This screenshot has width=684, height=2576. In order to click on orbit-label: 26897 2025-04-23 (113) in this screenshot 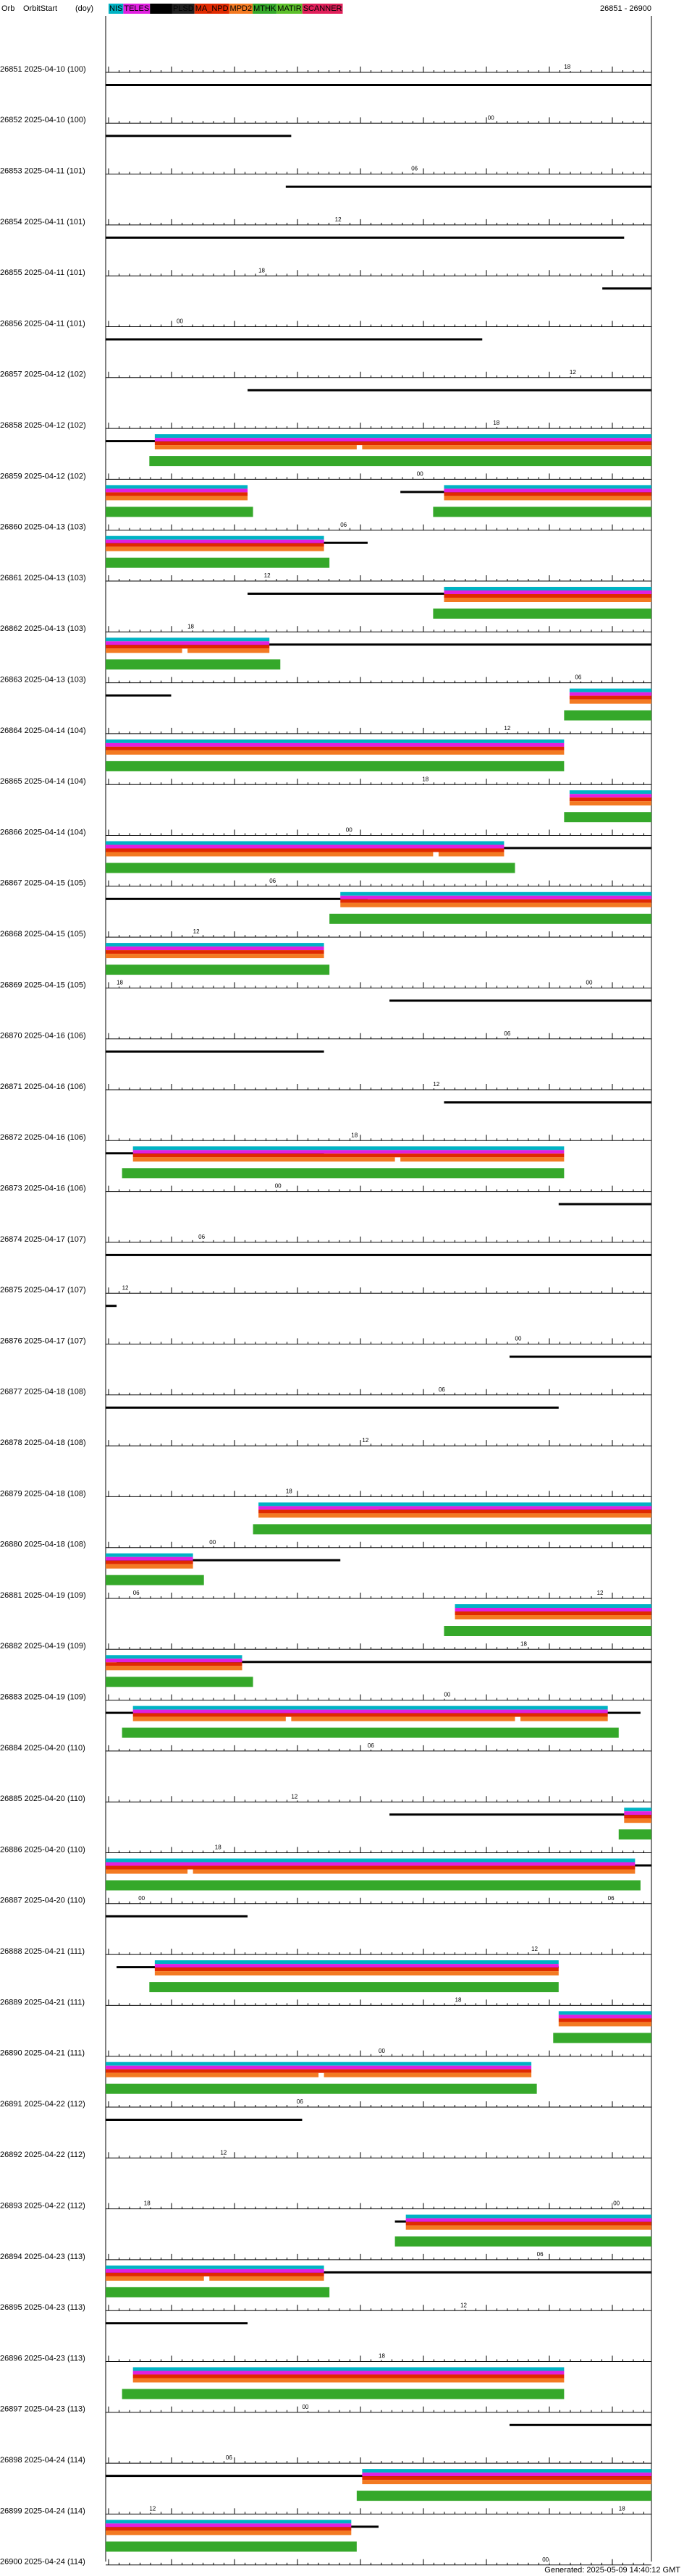, I will do `click(42, 2409)`.